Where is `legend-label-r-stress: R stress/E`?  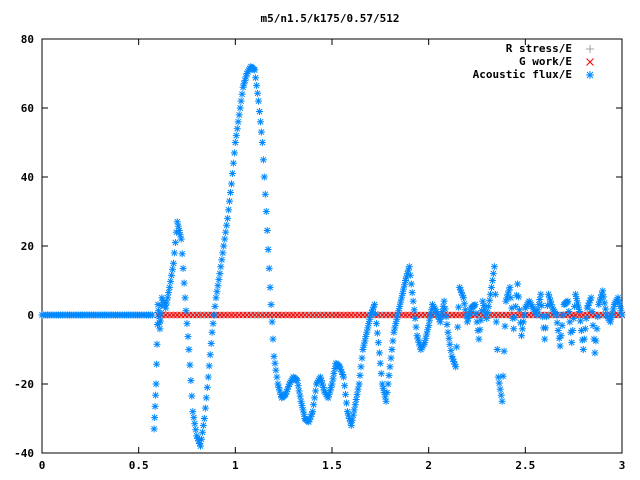
legend-label-r-stress: R stress/E is located at coordinates (539, 48).